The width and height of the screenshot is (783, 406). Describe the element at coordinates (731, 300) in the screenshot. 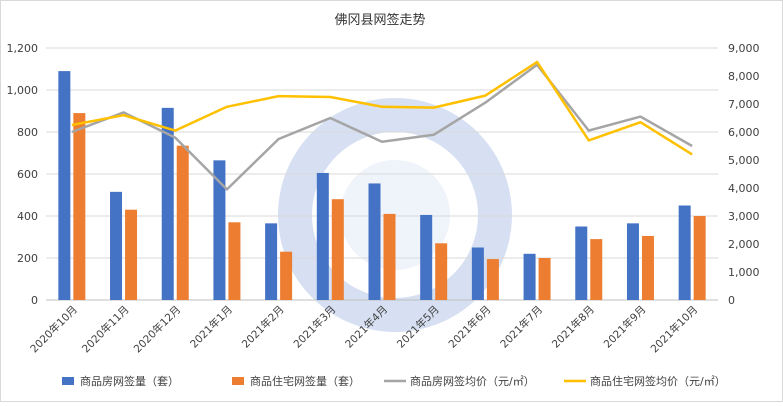

I see `right-axis-tick-label: 0` at that location.